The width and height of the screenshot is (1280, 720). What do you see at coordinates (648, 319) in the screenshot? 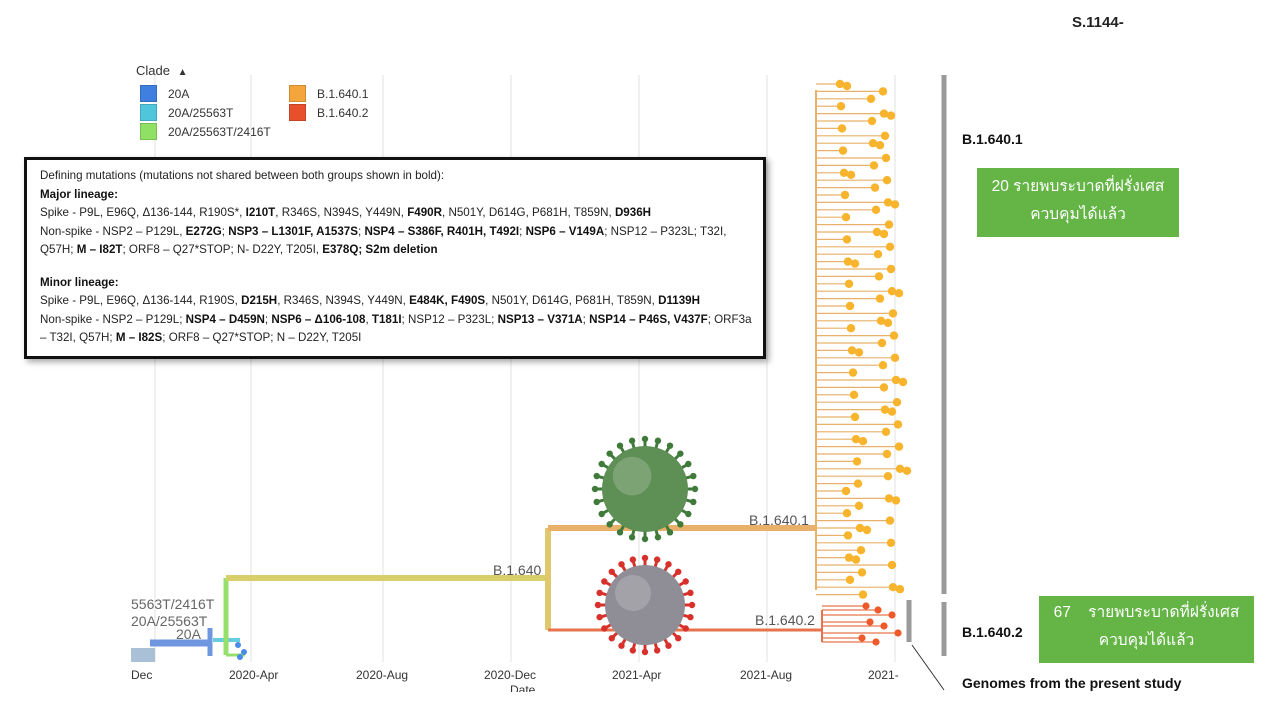
I see `mutation-bold: NSP14 – P46S, V437F` at bounding box center [648, 319].